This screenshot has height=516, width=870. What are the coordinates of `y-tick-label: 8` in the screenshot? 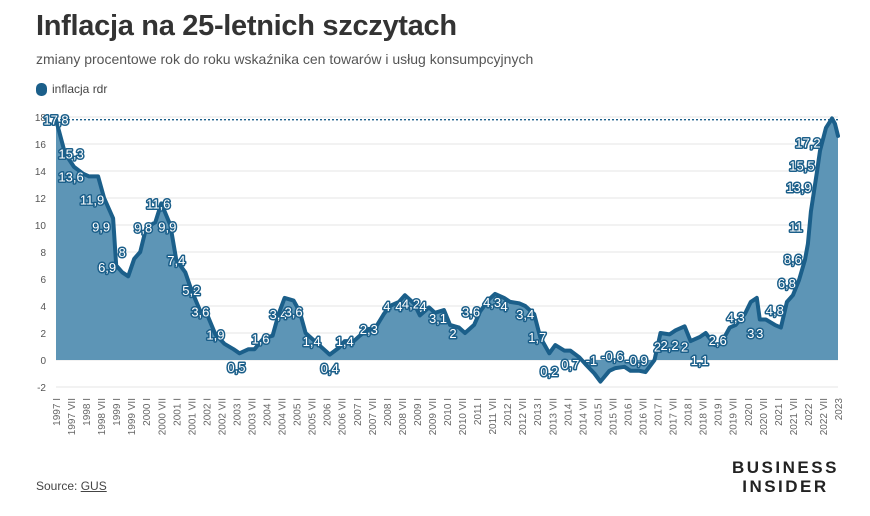 It's located at (43, 253).